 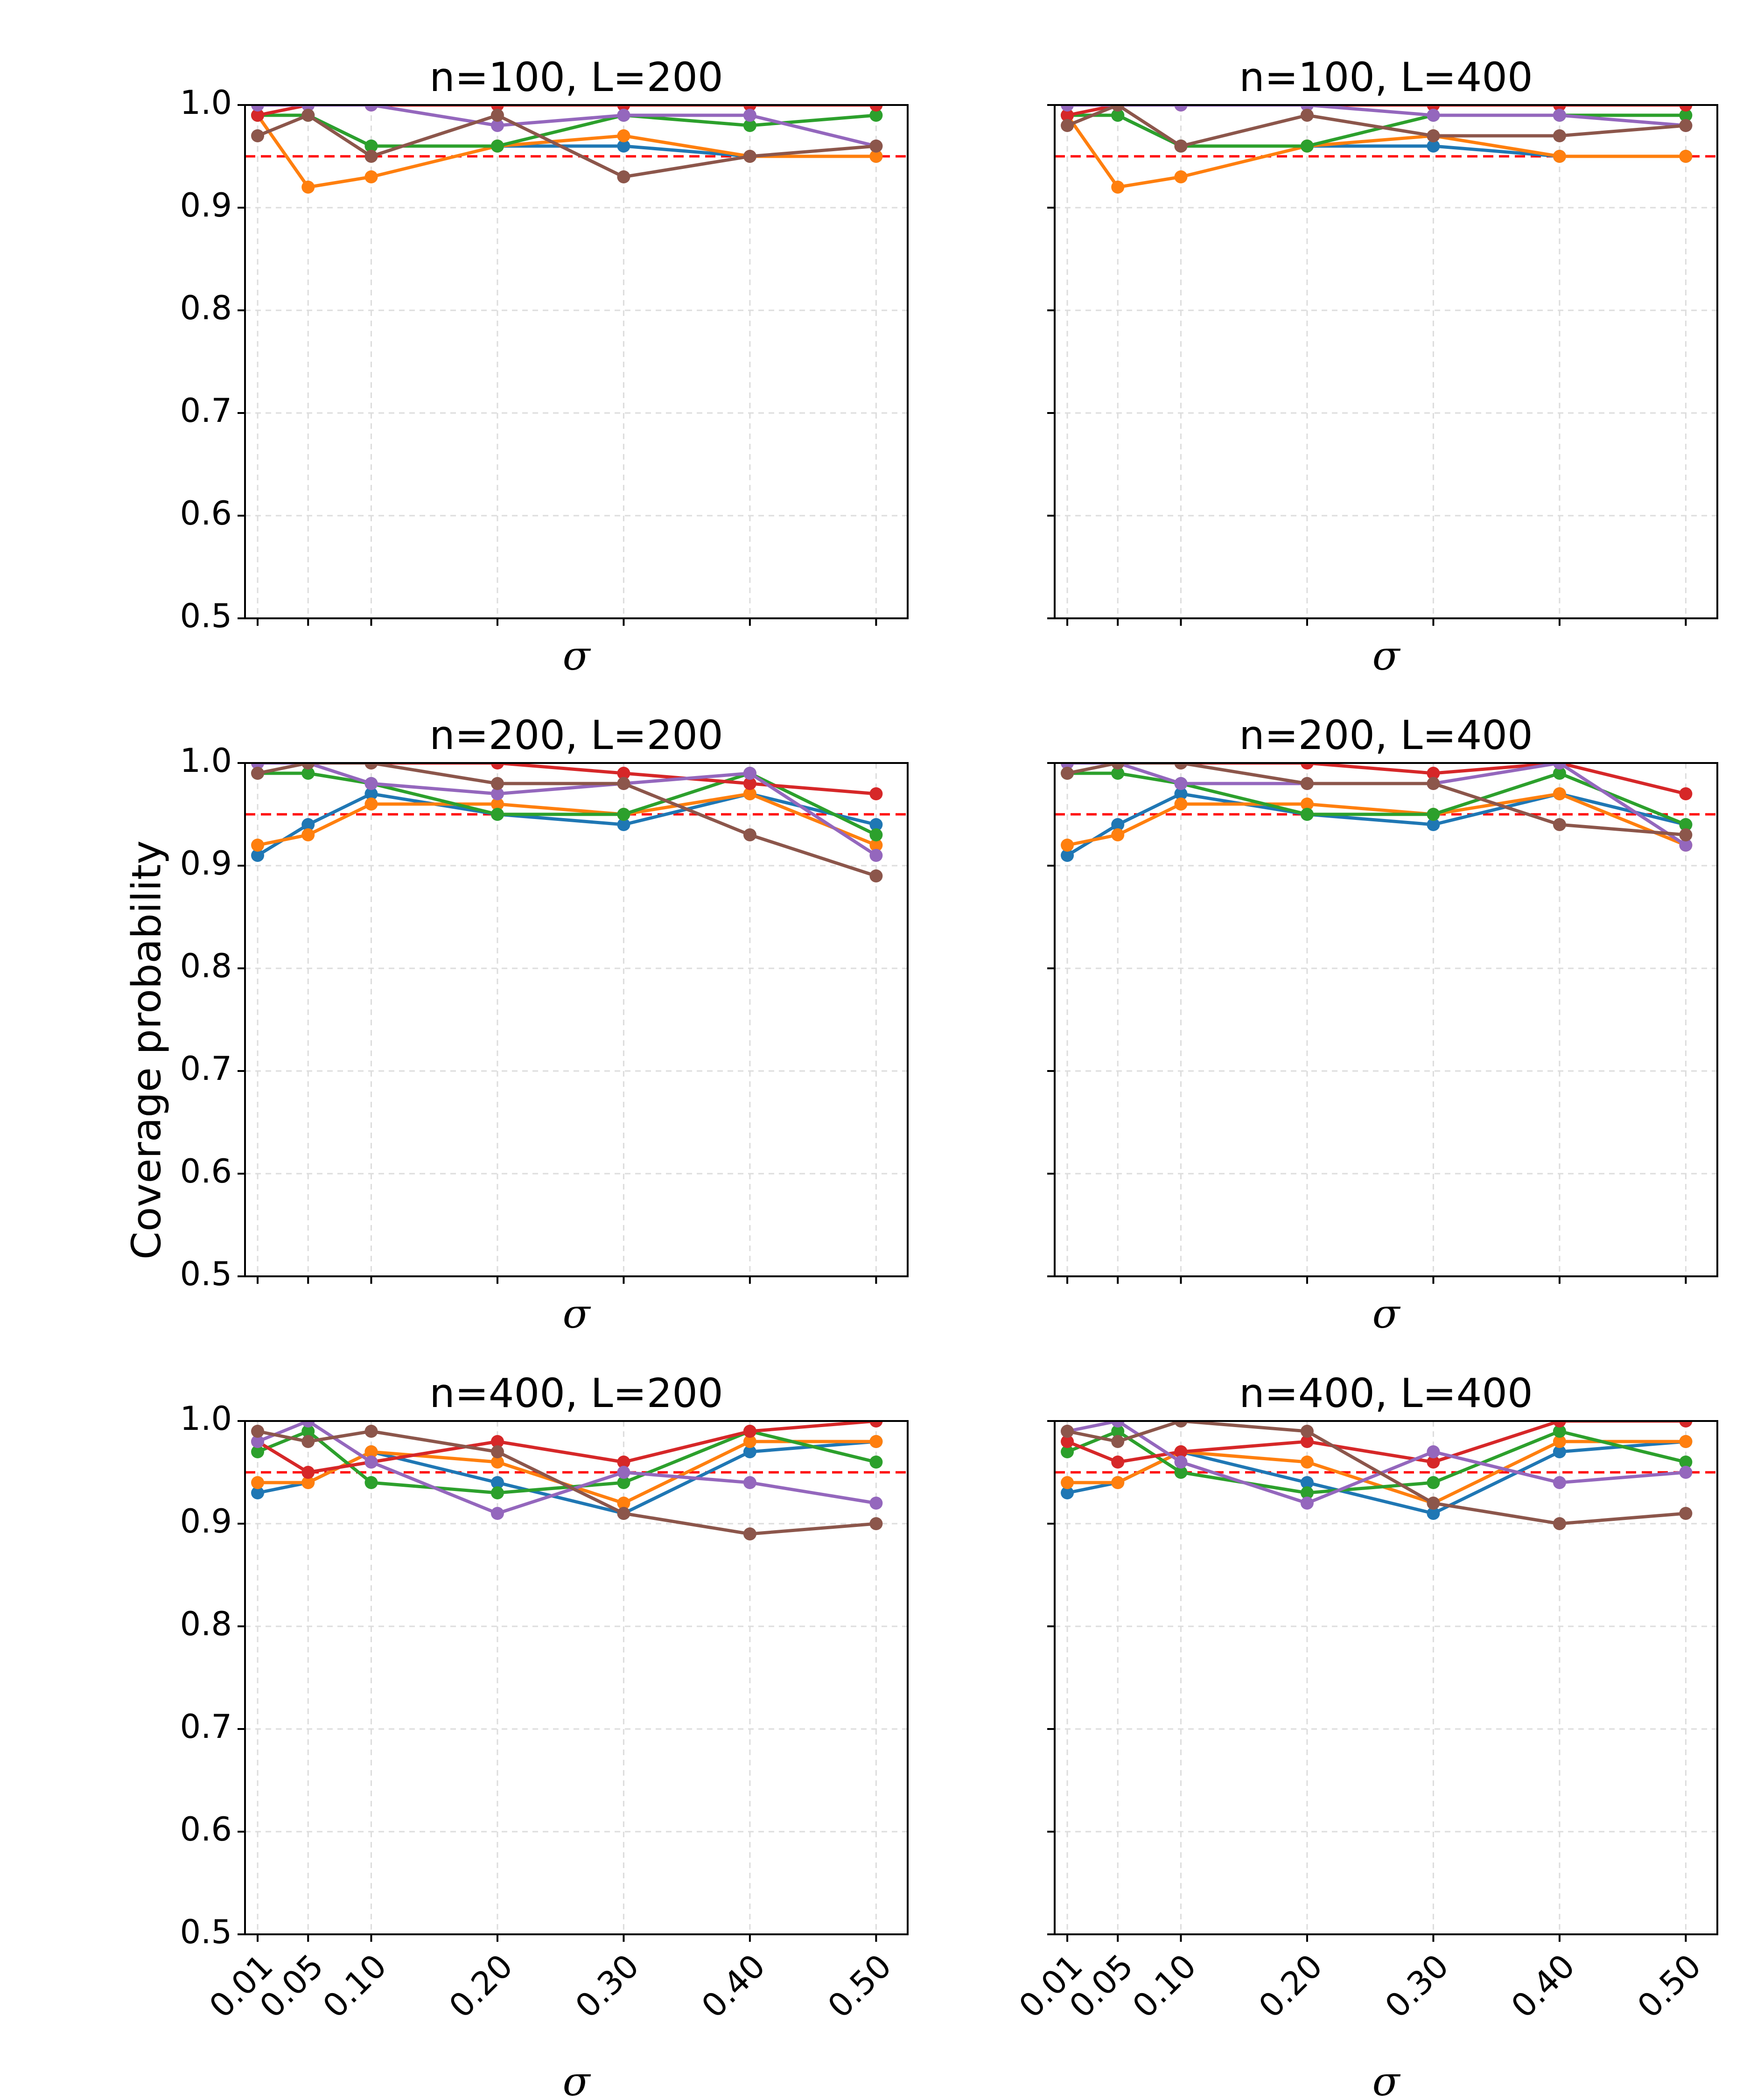 What do you see at coordinates (206, 205) in the screenshot?
I see `y-tick-label: 0.9` at bounding box center [206, 205].